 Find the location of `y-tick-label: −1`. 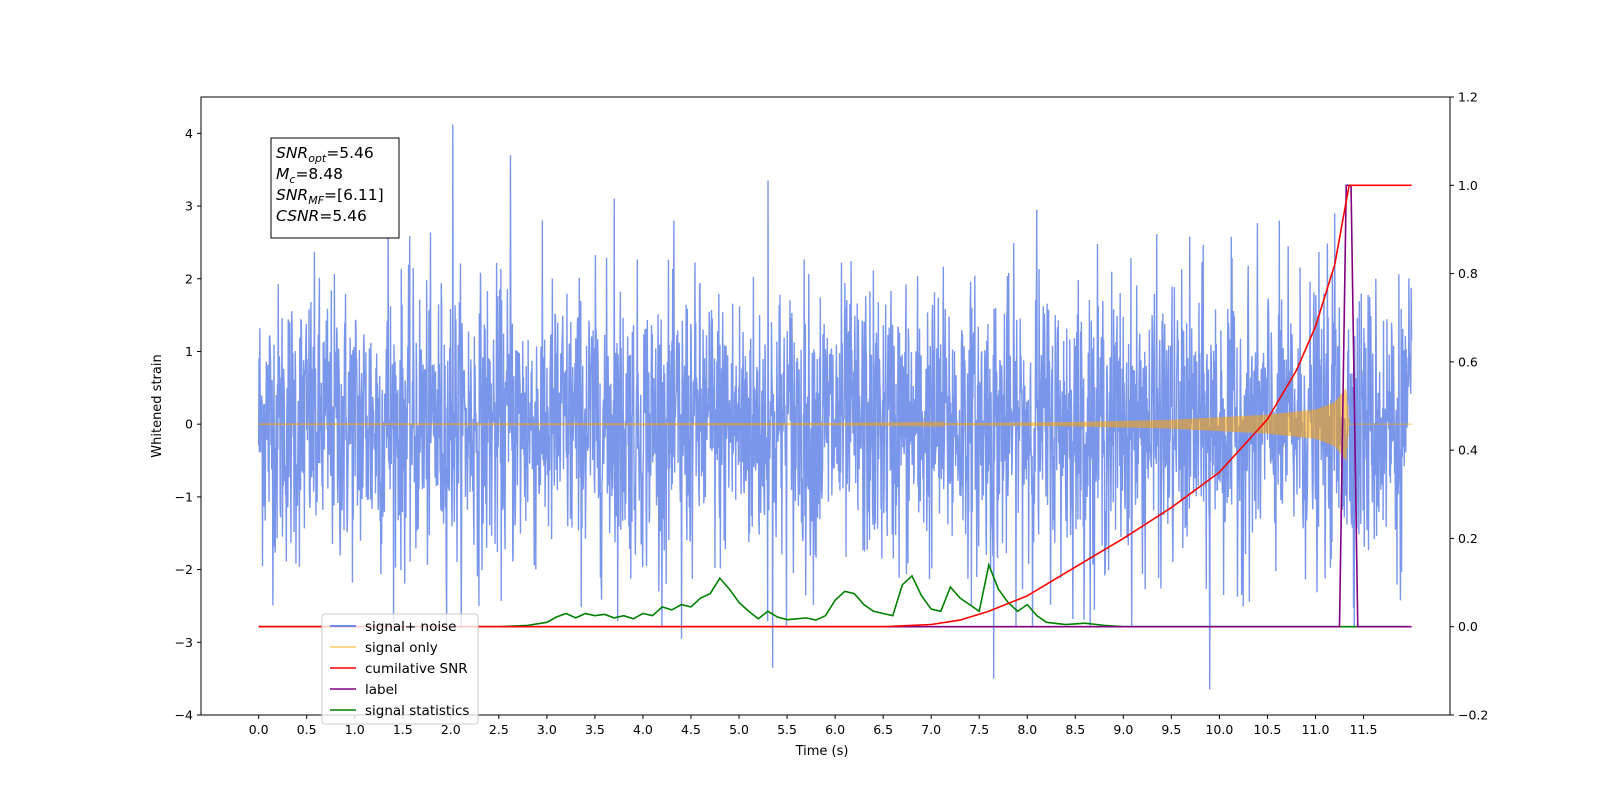

y-tick-label: −1 is located at coordinates (184, 496).